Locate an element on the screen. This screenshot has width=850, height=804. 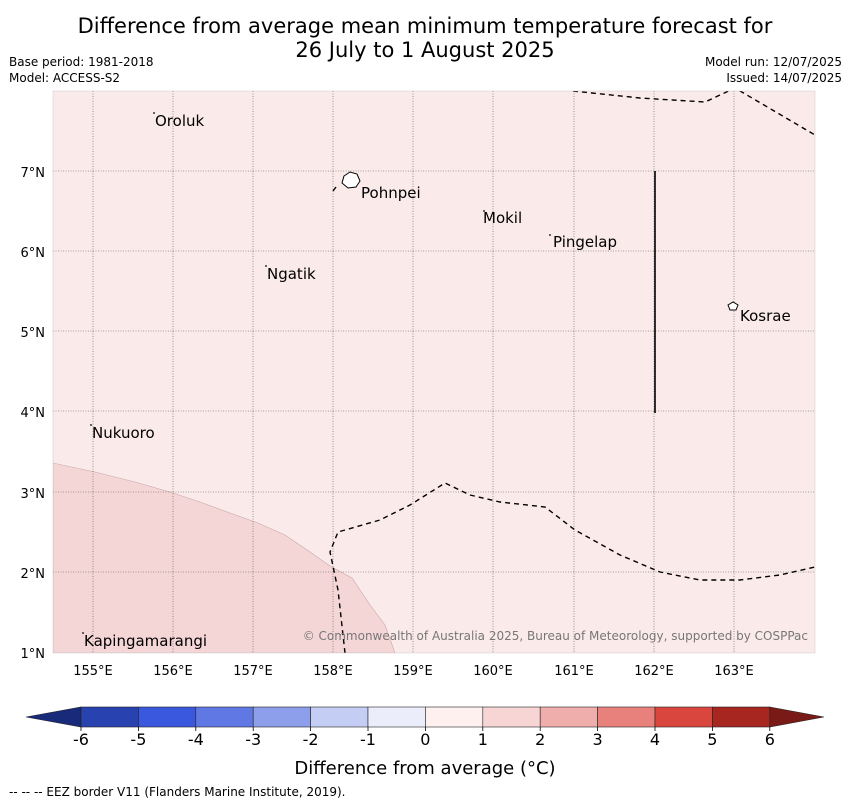
lat-tick-7: 7°N is located at coordinates (33, 173).